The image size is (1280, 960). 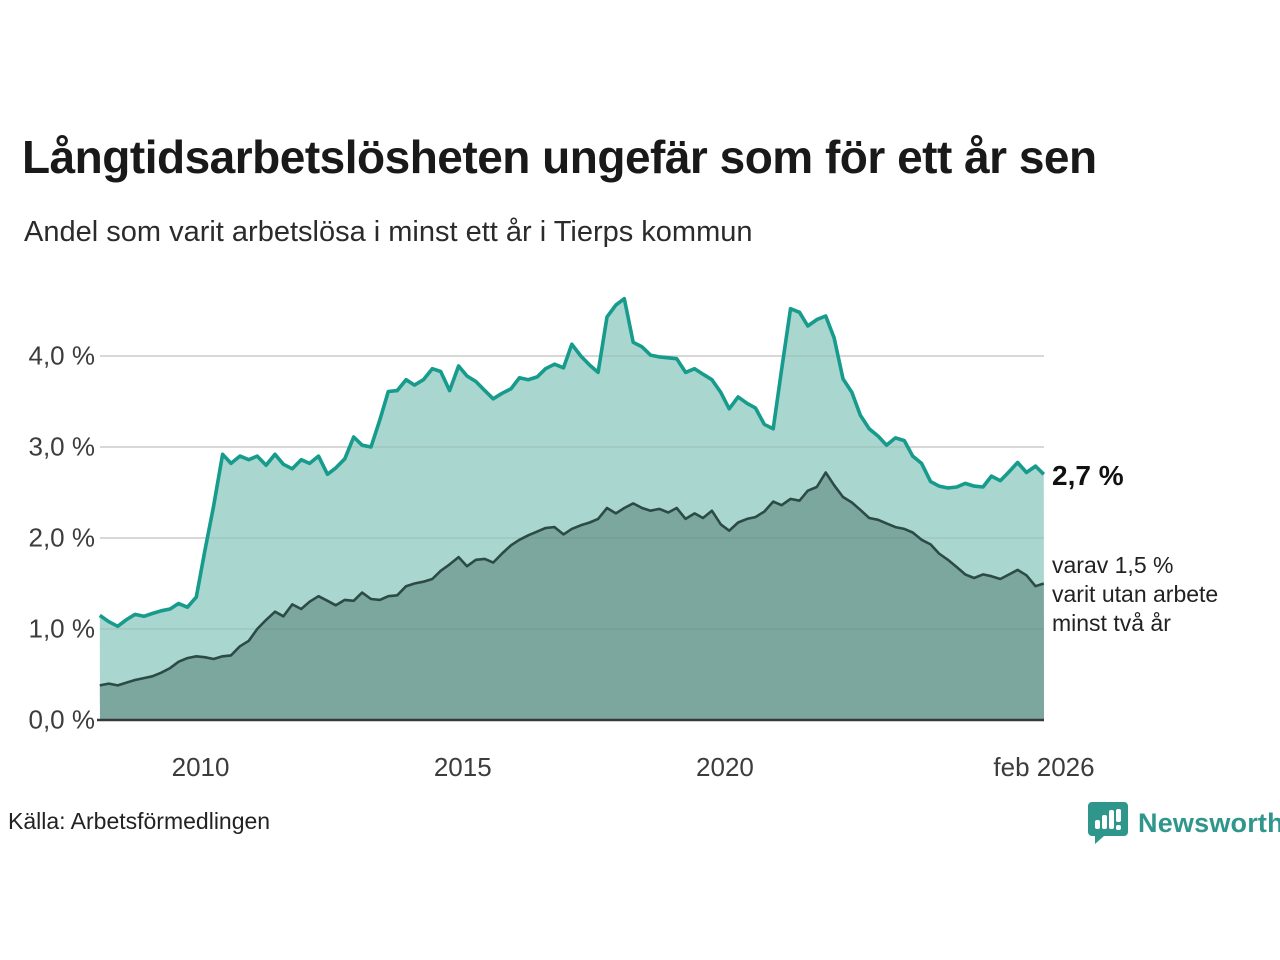 What do you see at coordinates (1209, 822) in the screenshot?
I see `newsworthy-wordmark: Newsworthy` at bounding box center [1209, 822].